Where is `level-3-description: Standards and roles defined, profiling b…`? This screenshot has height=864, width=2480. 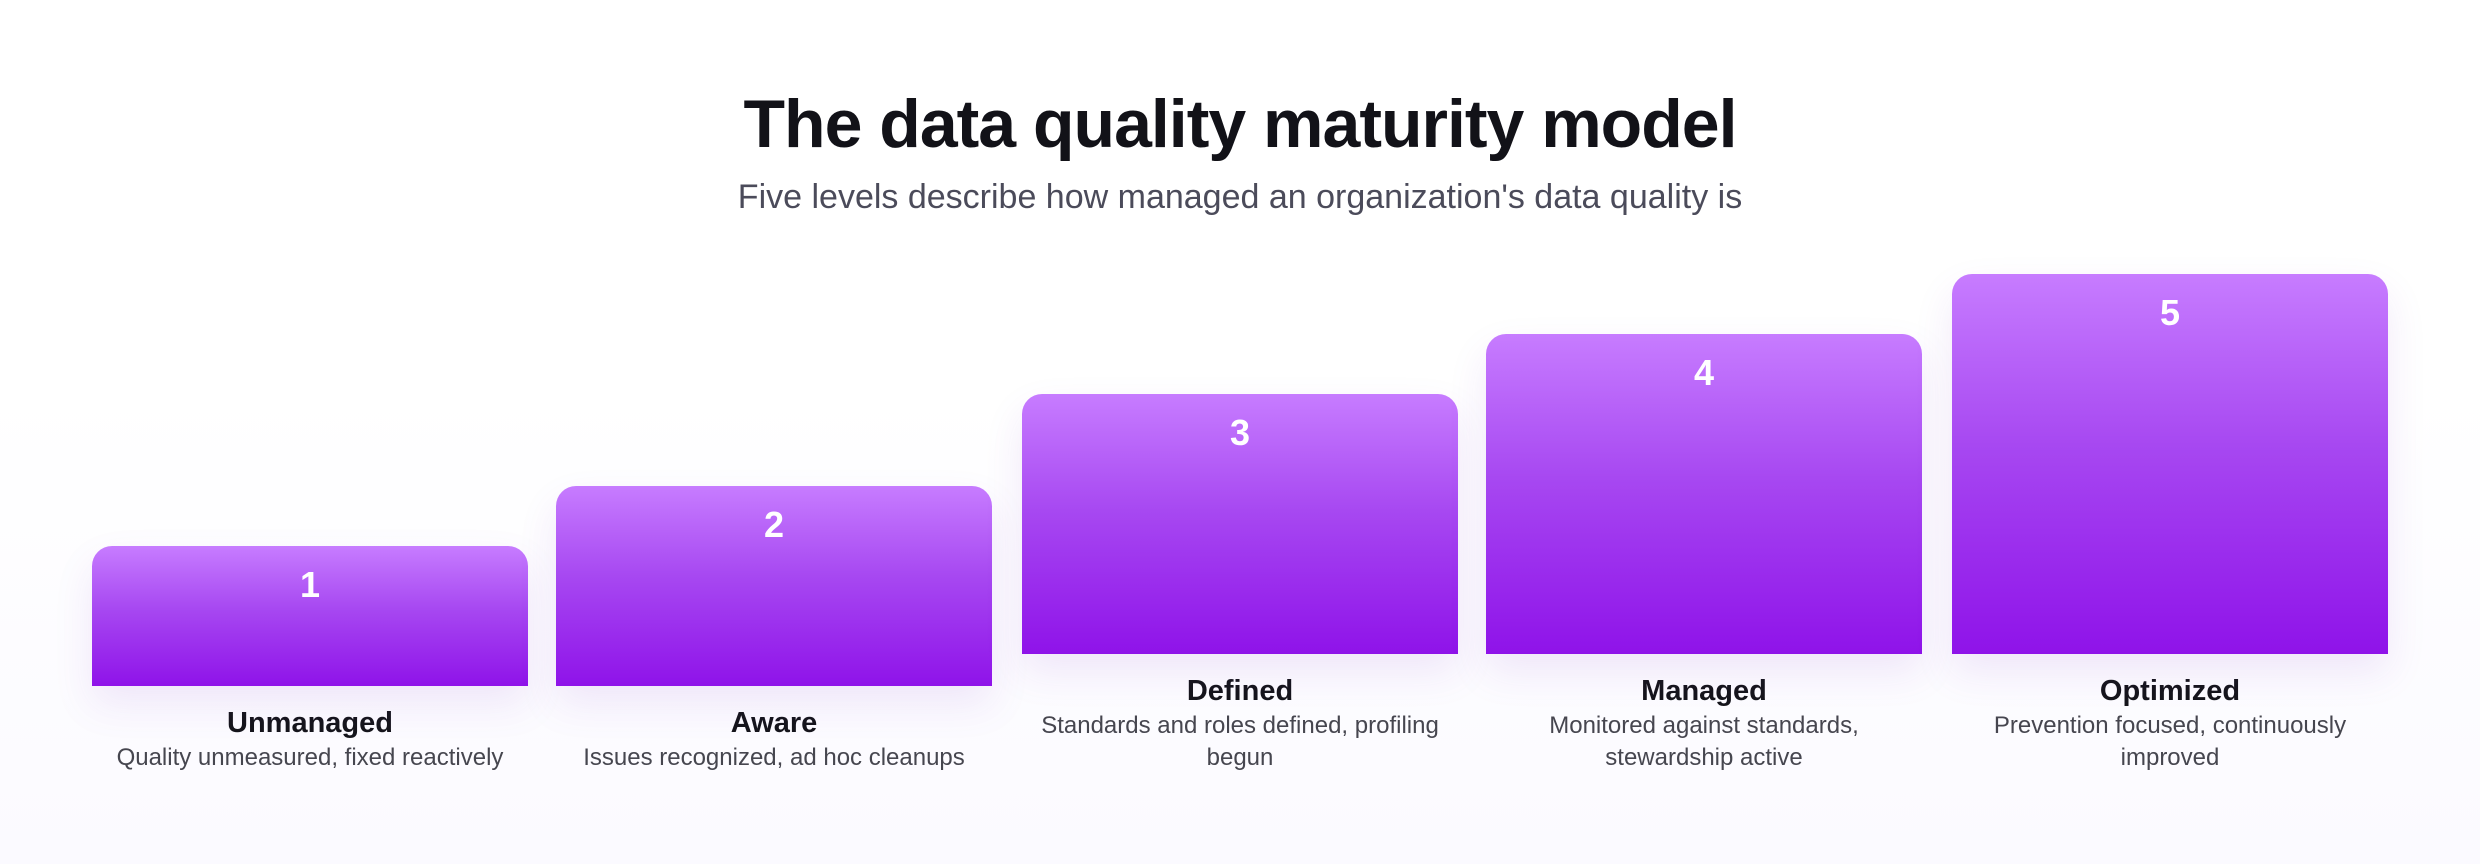 level-3-description: Standards and roles defined, profiling b… is located at coordinates (1240, 741).